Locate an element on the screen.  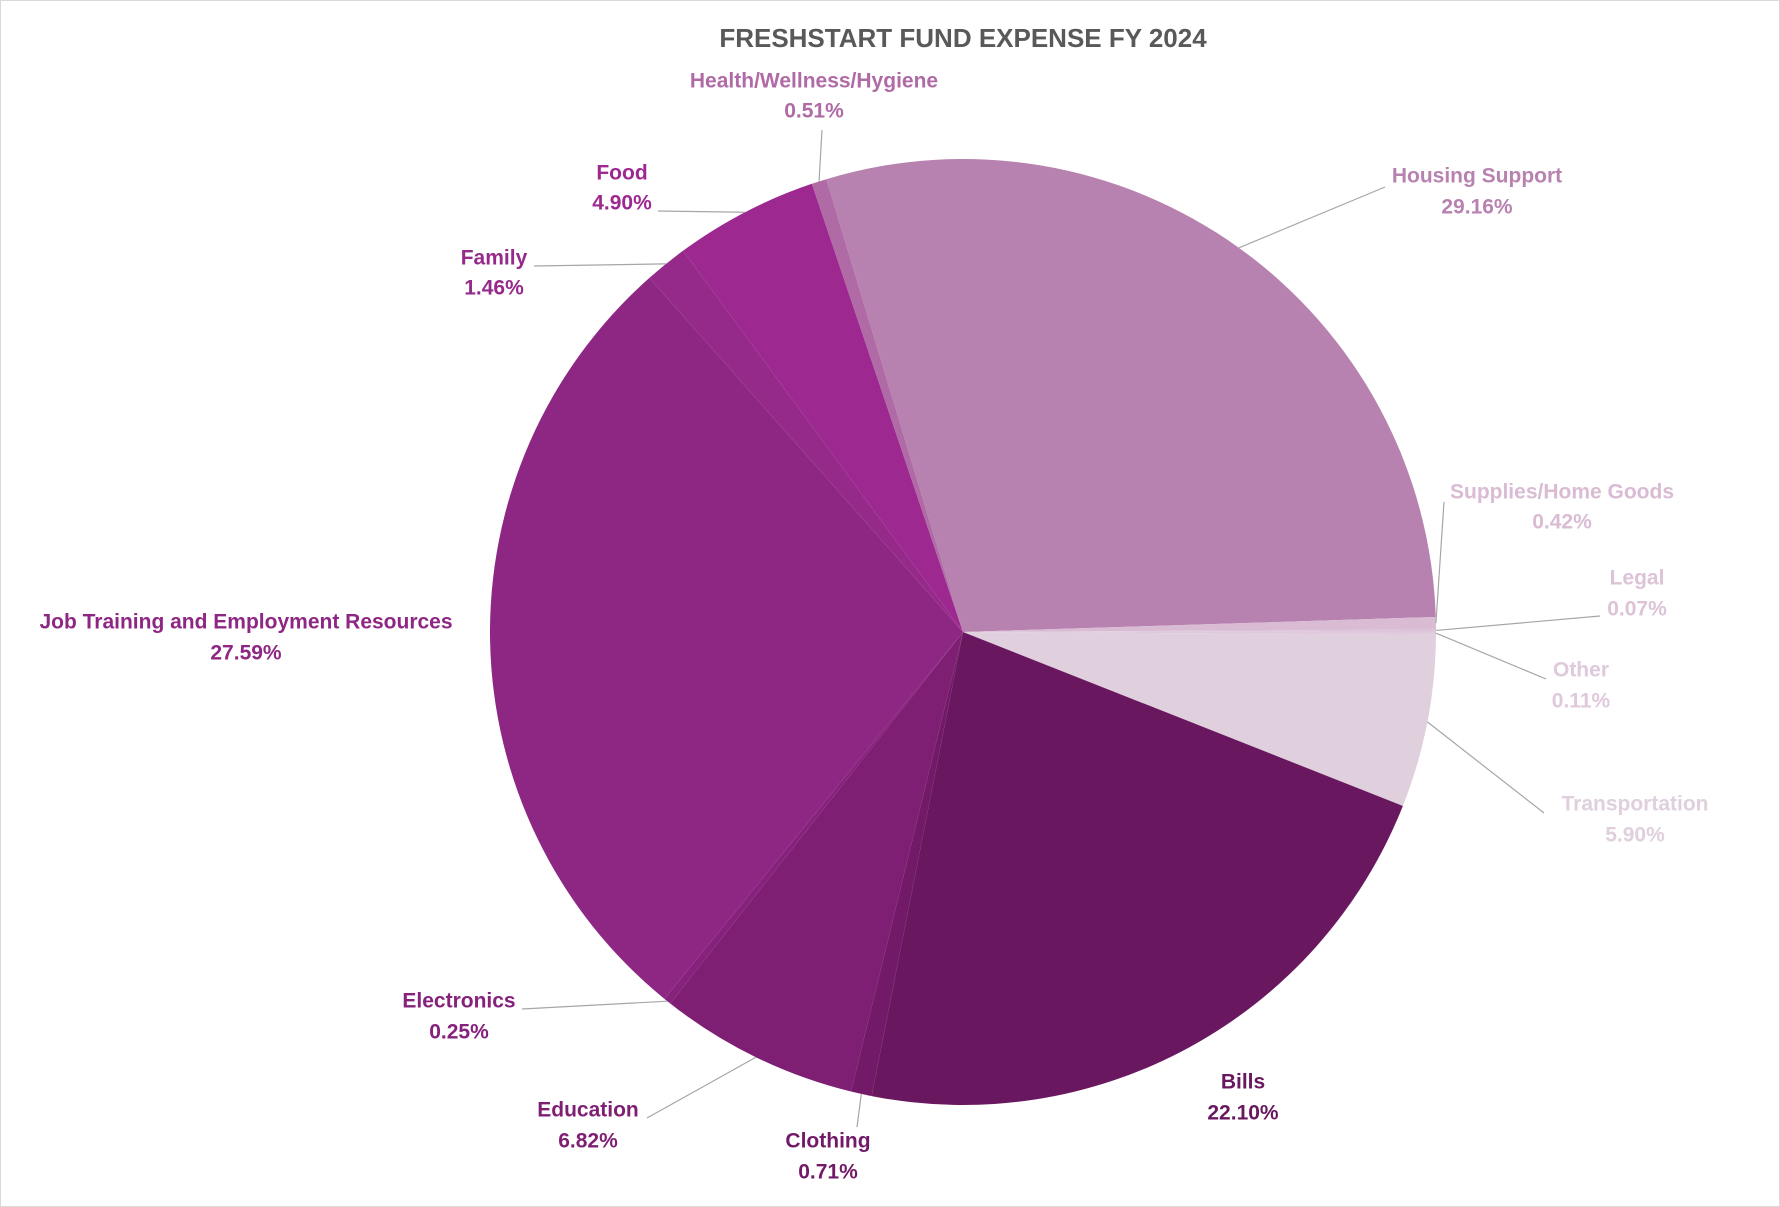
slice-label: Job Training and Employment Resources is located at coordinates (245, 622).